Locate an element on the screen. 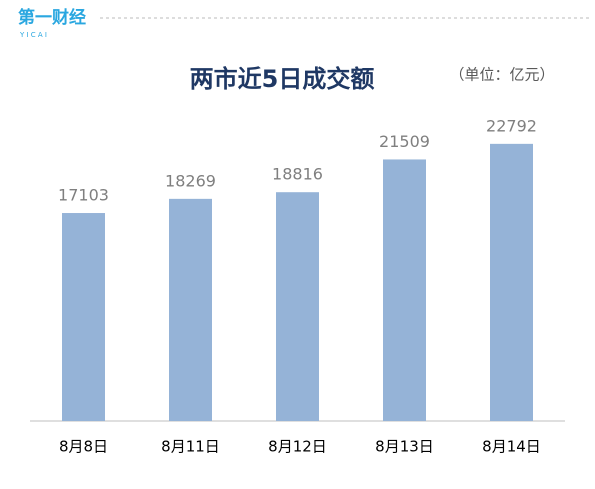  value-label: 18816 is located at coordinates (297, 174).